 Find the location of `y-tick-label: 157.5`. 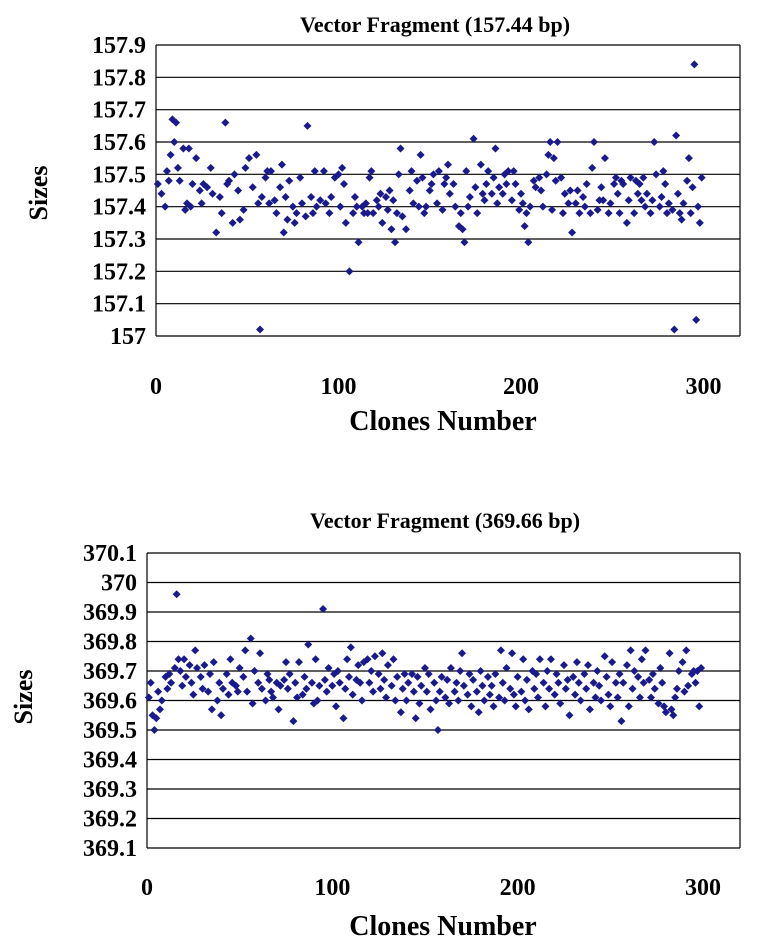

y-tick-label: 157.5 is located at coordinates (119, 175).